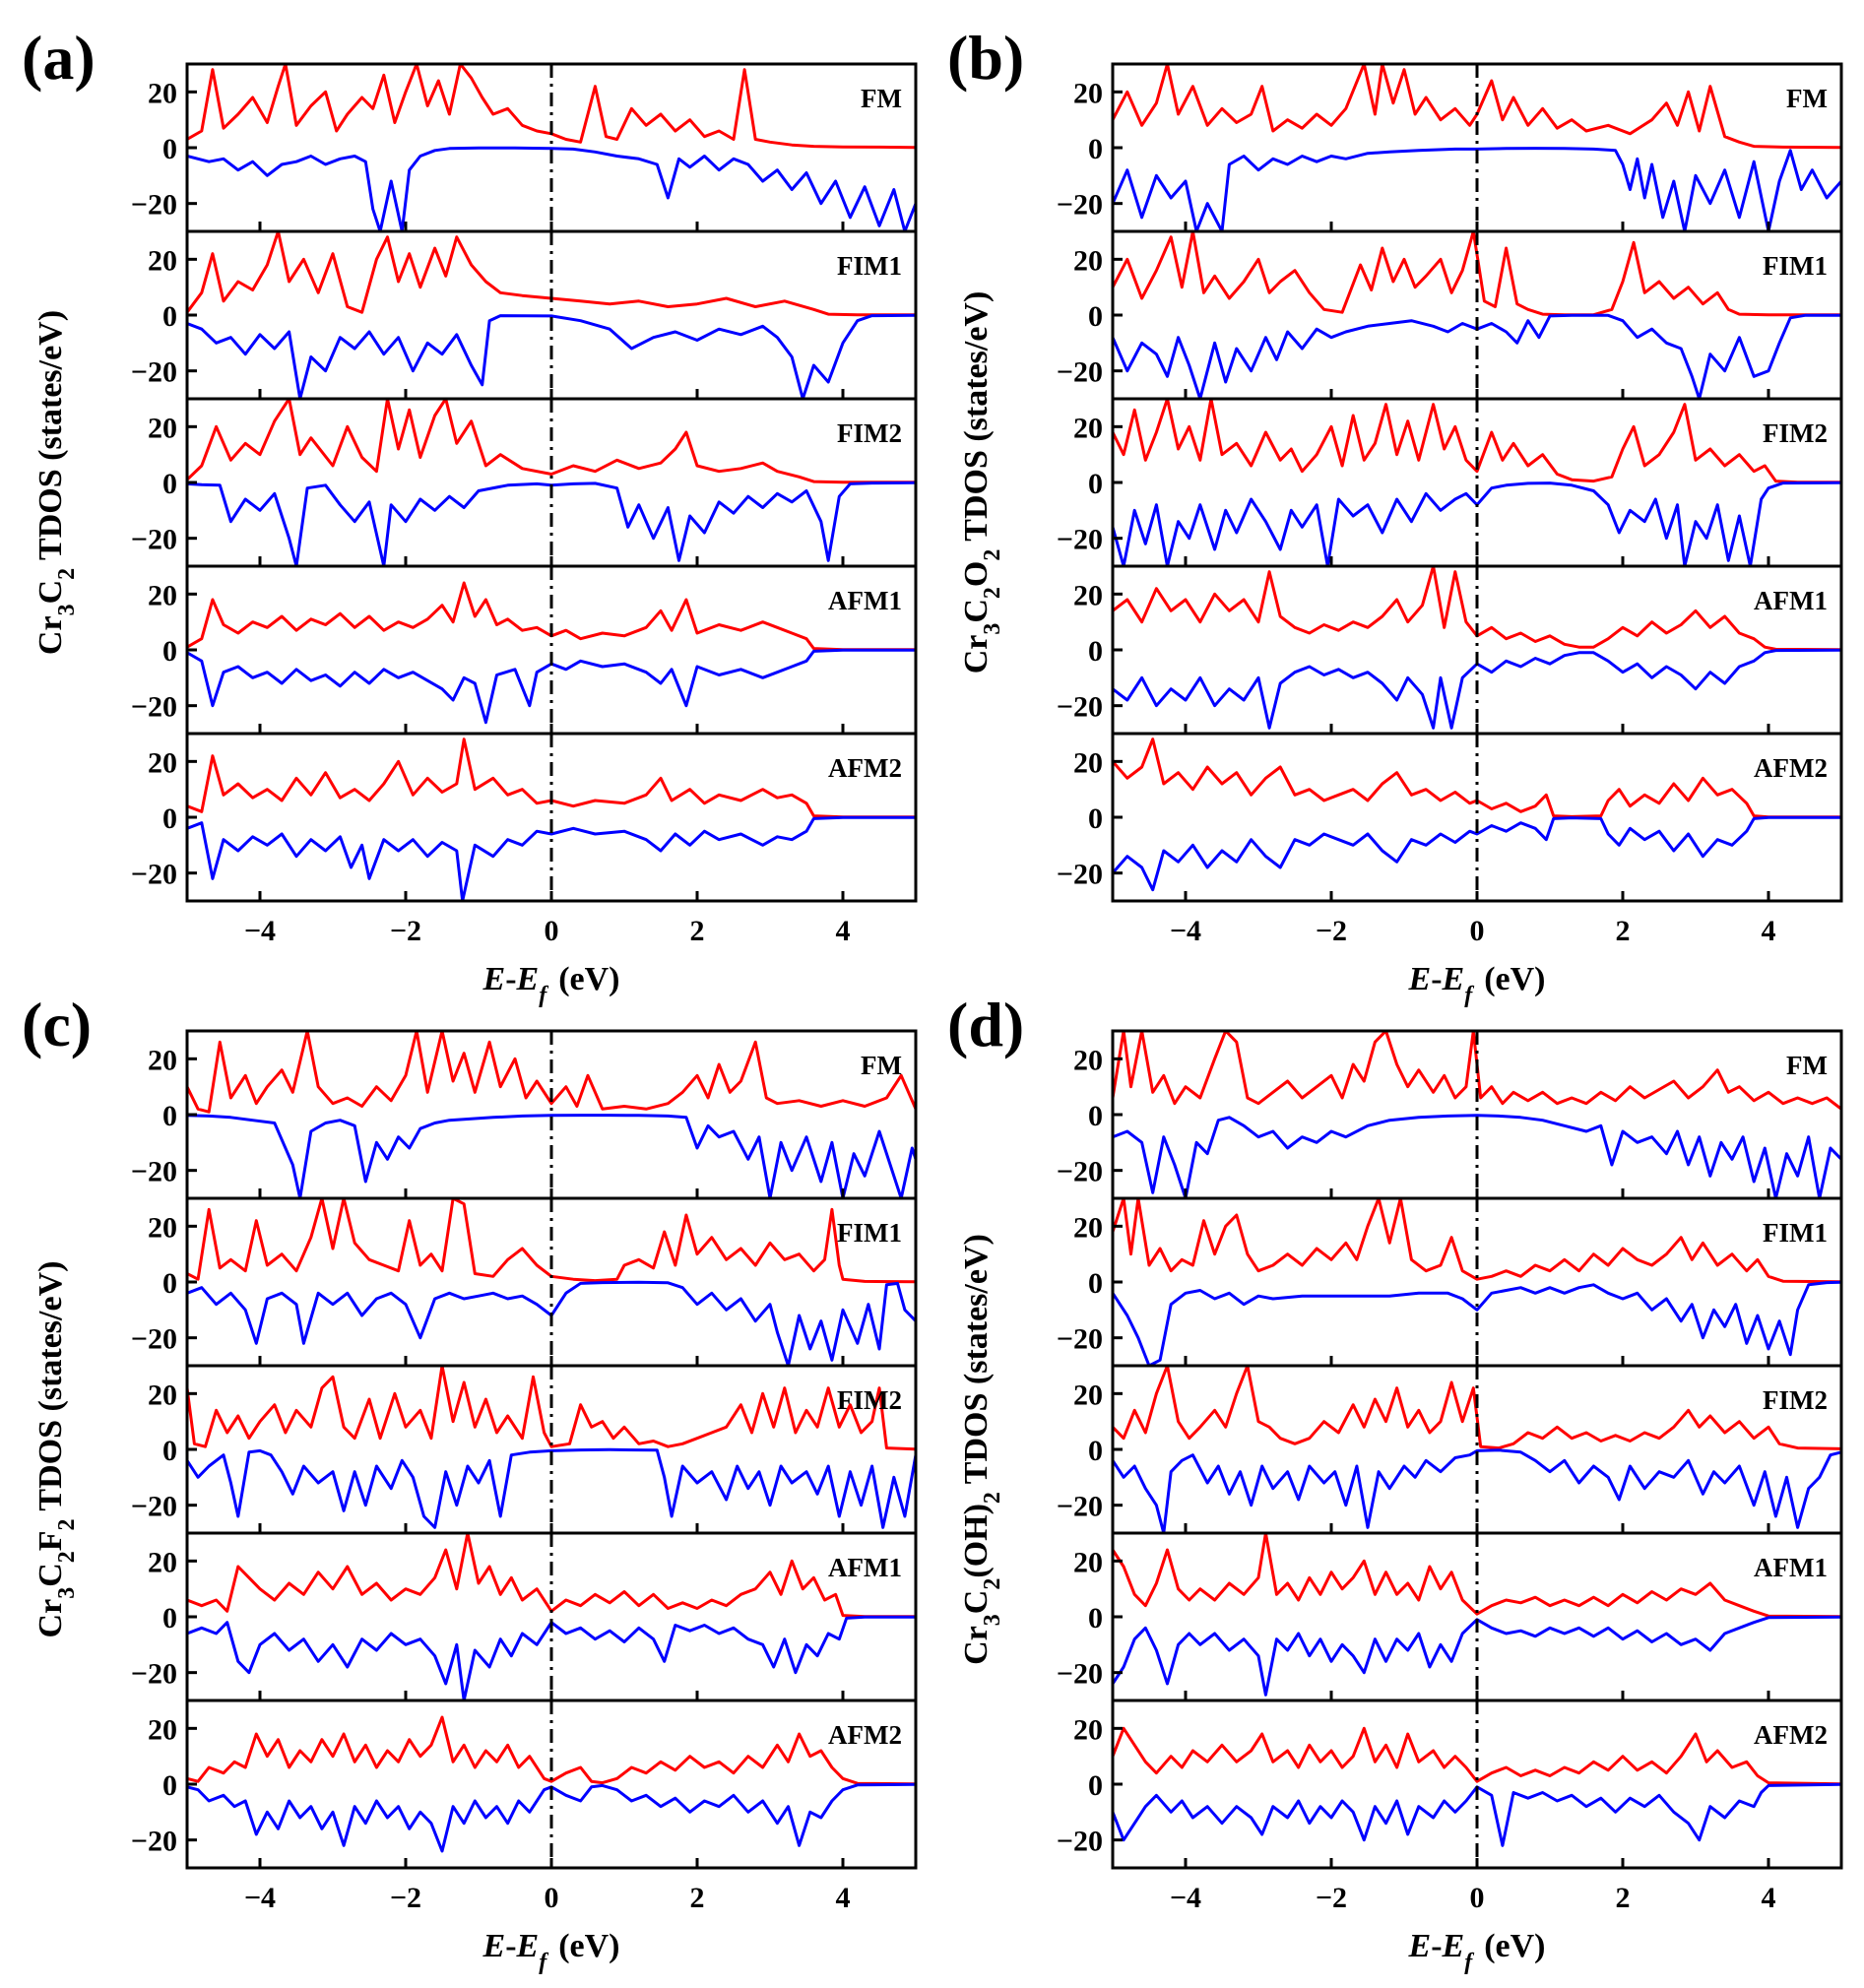 This screenshot has height=1988, width=1864. I want to click on panel-letter: (a), so click(59, 58).